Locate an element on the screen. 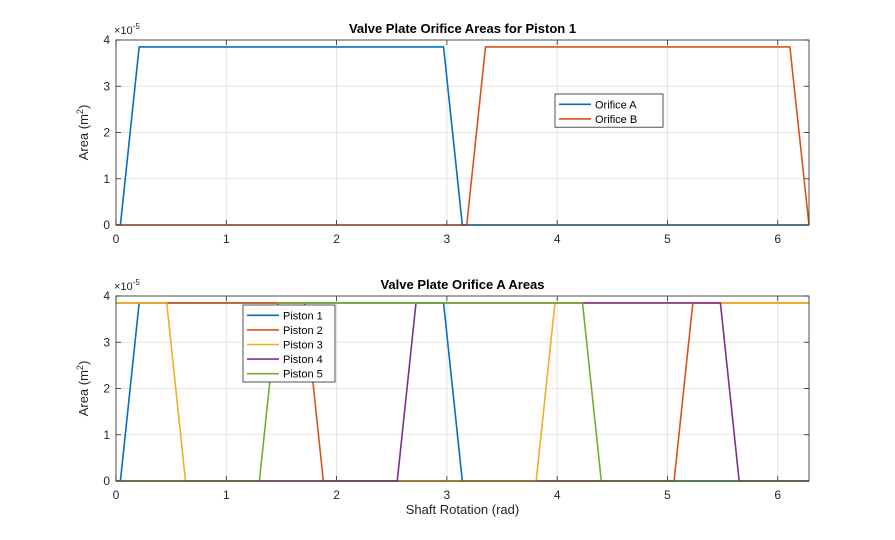  bottom-xtick-label-3: 3 is located at coordinates (447, 495).